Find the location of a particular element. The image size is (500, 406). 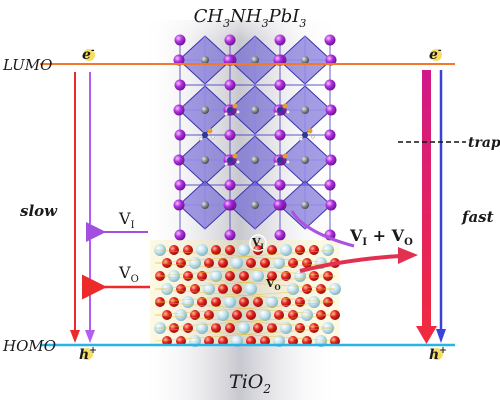

vi-migration-arrow is located at coordinates (322, 229).